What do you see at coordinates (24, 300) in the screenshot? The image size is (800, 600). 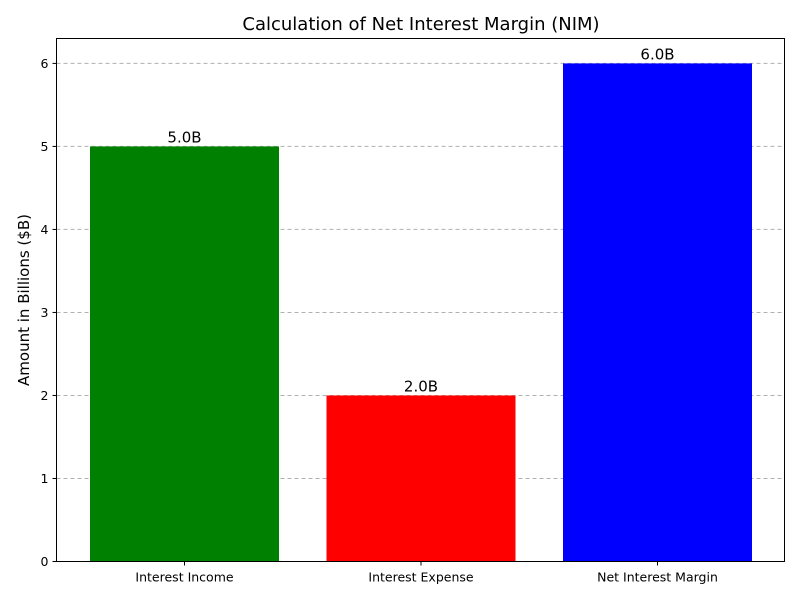 I see `y-axis-label: Amount in Billions ($B)` at bounding box center [24, 300].